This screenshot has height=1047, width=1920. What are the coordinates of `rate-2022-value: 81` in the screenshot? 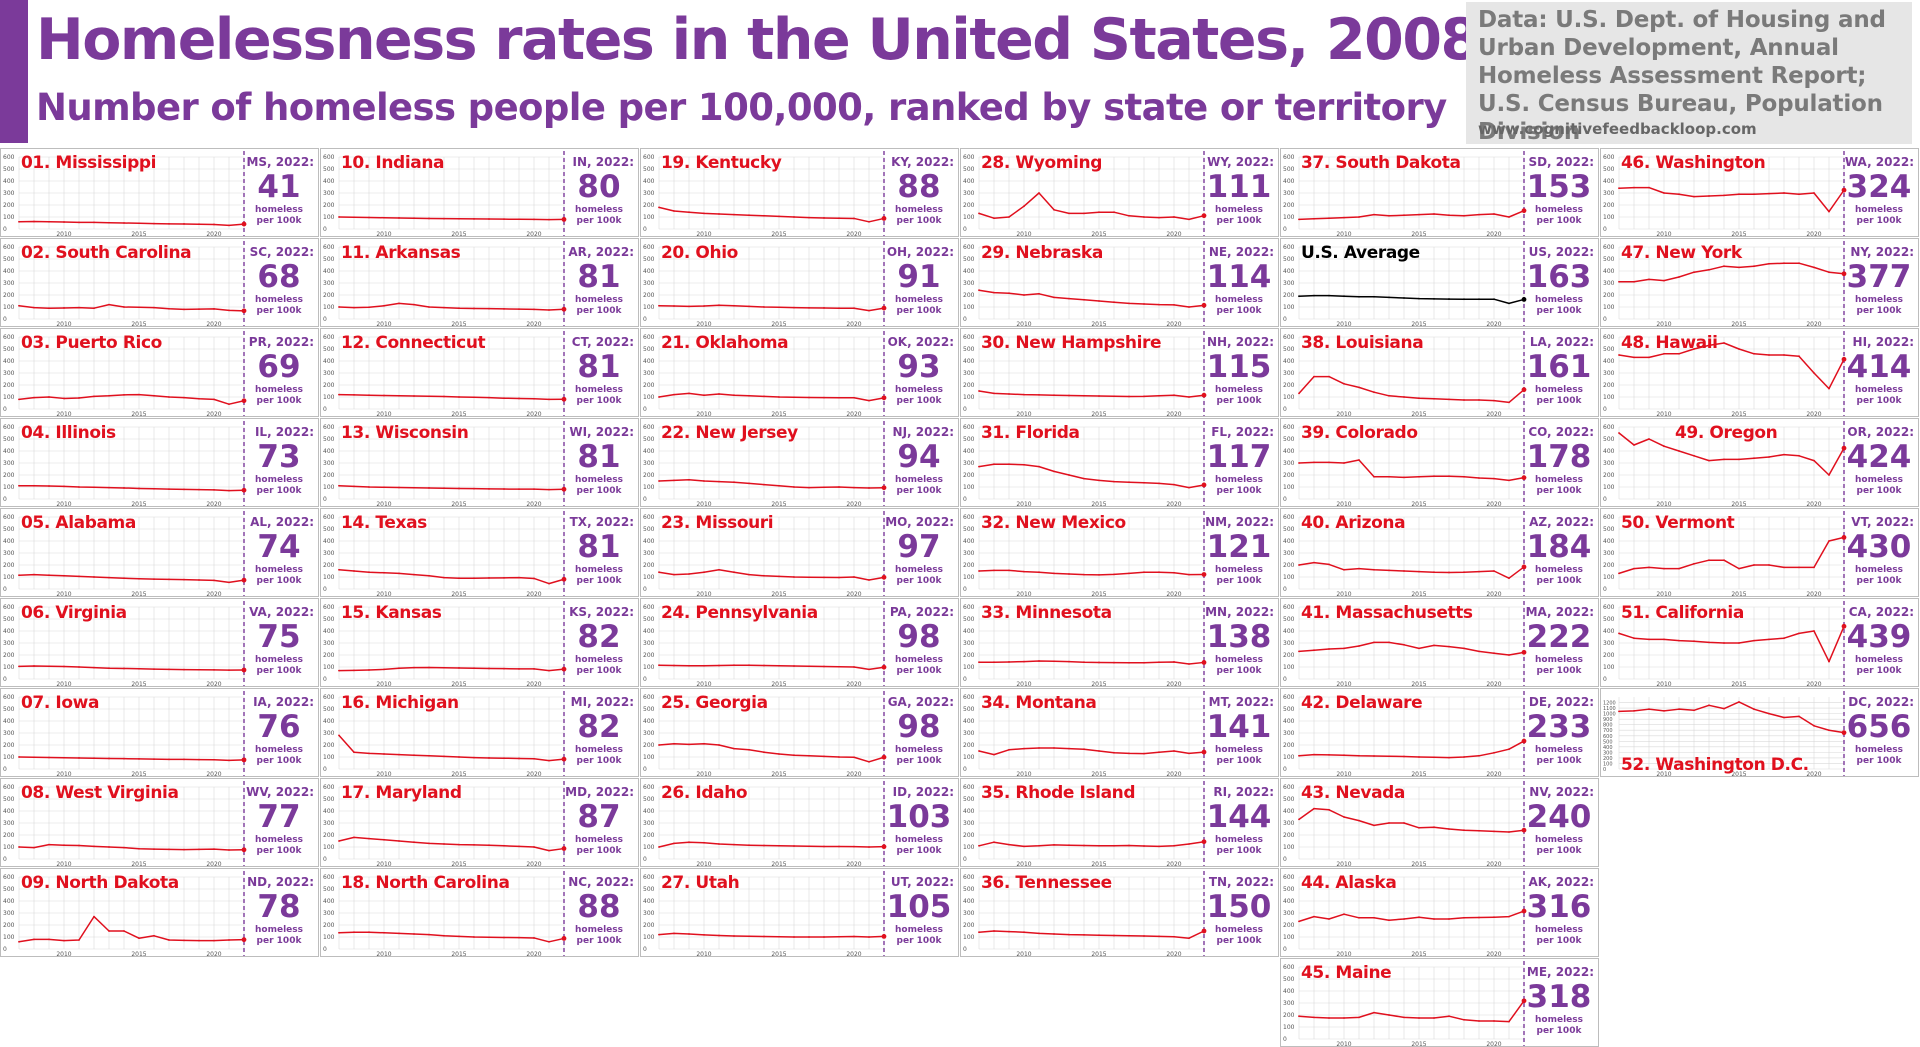 It's located at (599, 277).